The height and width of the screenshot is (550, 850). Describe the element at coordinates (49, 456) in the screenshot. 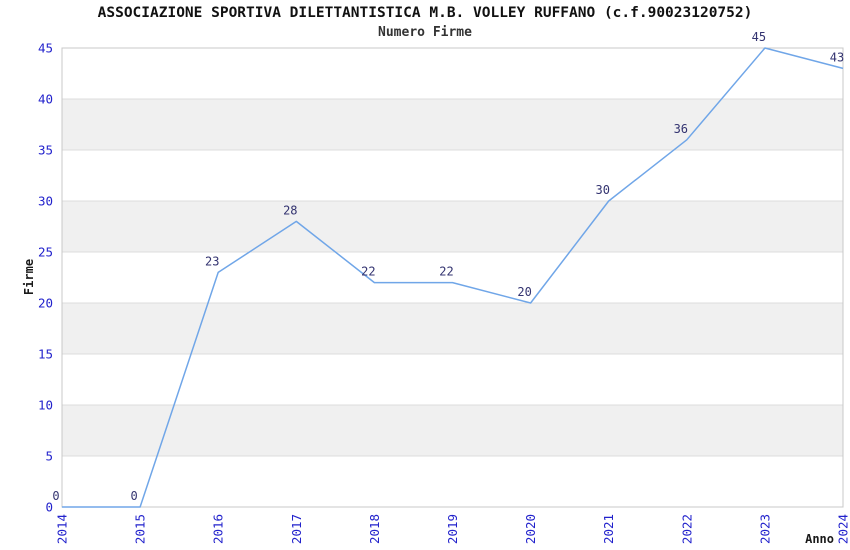

I see `y-tick-label: 5` at that location.